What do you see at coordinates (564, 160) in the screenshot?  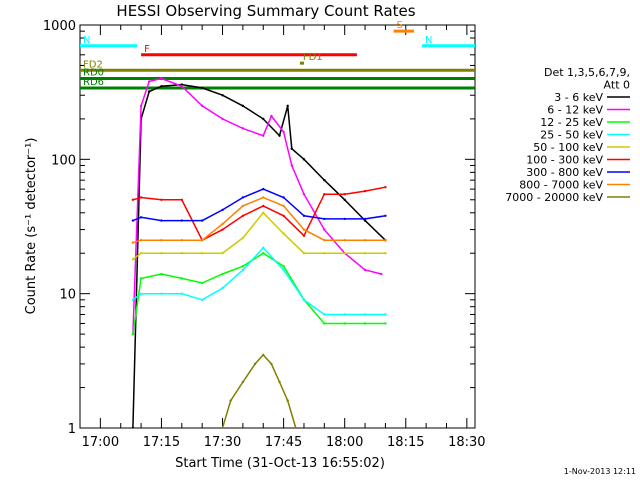 I see `legend-entry-label: 100 - 300 keV` at bounding box center [564, 160].